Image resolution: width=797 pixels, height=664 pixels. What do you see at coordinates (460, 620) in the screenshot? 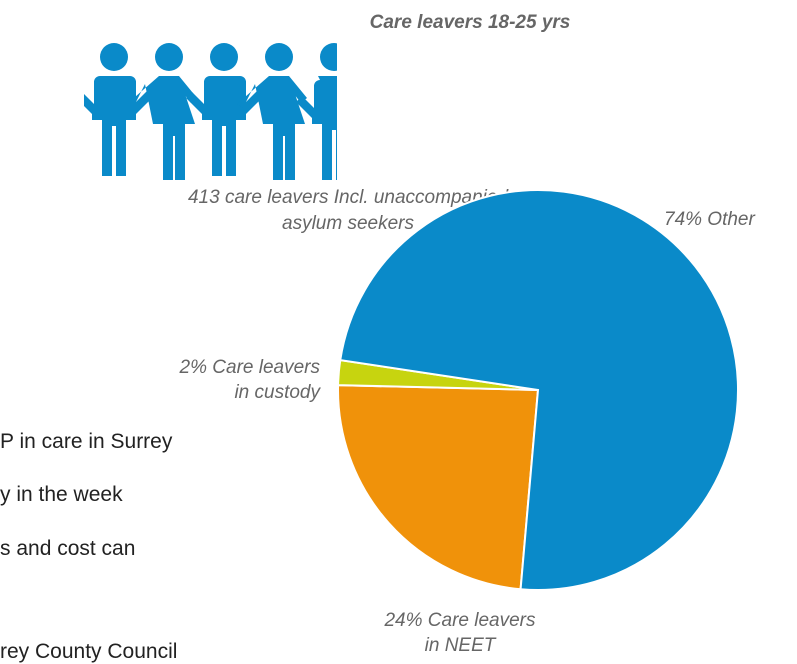
I see `slice-label-neet-line-1: 24% Care leavers` at bounding box center [460, 620].